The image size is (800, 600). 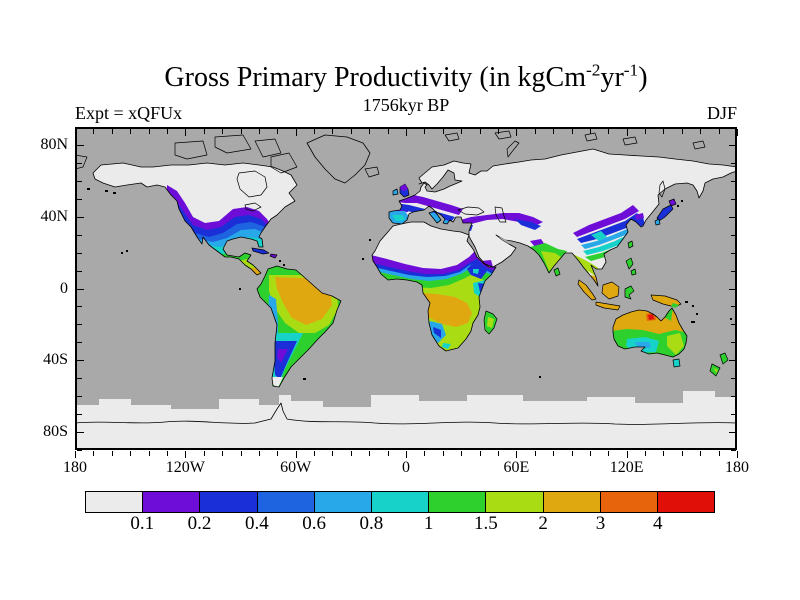 I want to click on franz-josef-land, so click(x=503, y=135).